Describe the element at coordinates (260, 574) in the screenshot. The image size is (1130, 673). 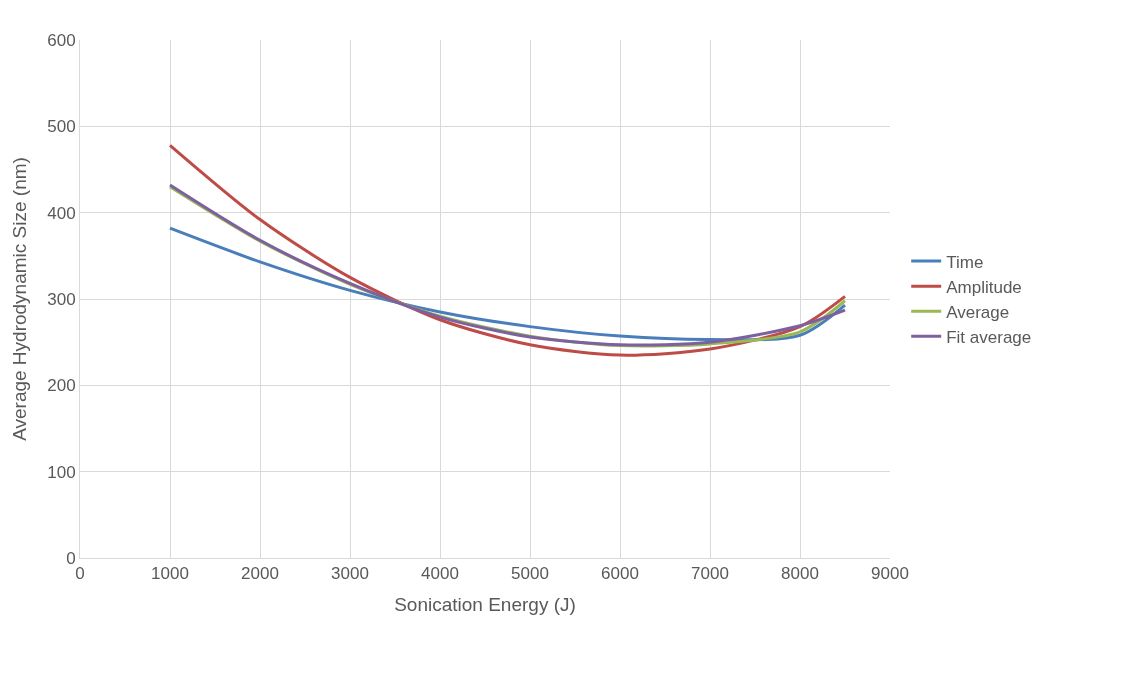
I see `x-tick-label: 2000` at that location.